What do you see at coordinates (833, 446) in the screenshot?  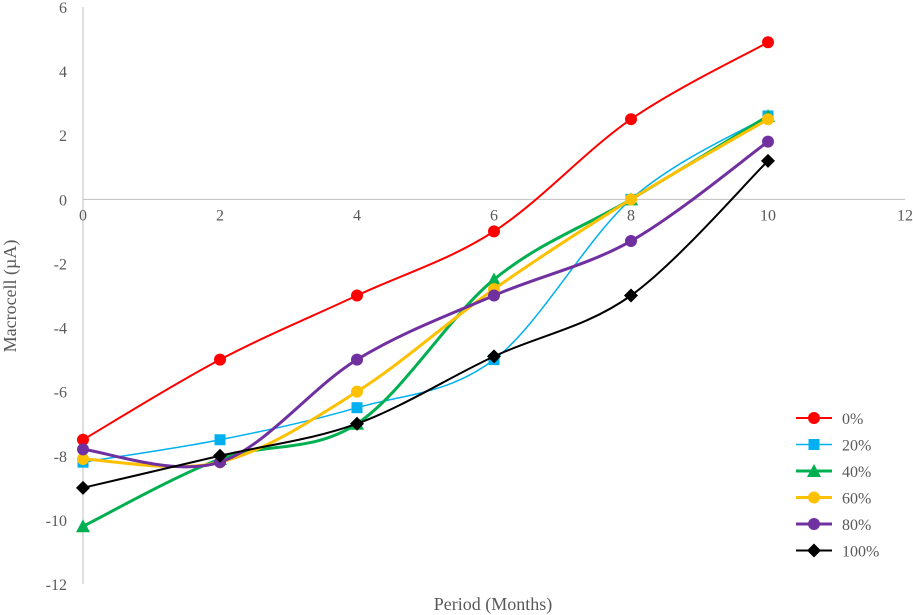 I see `legend-entry: 20%` at bounding box center [833, 446].